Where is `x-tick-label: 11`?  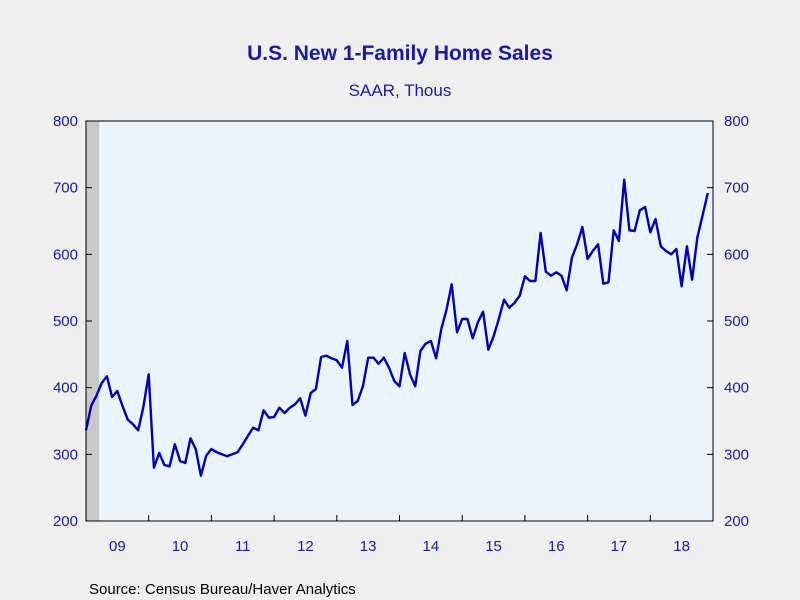 x-tick-label: 11 is located at coordinates (243, 546).